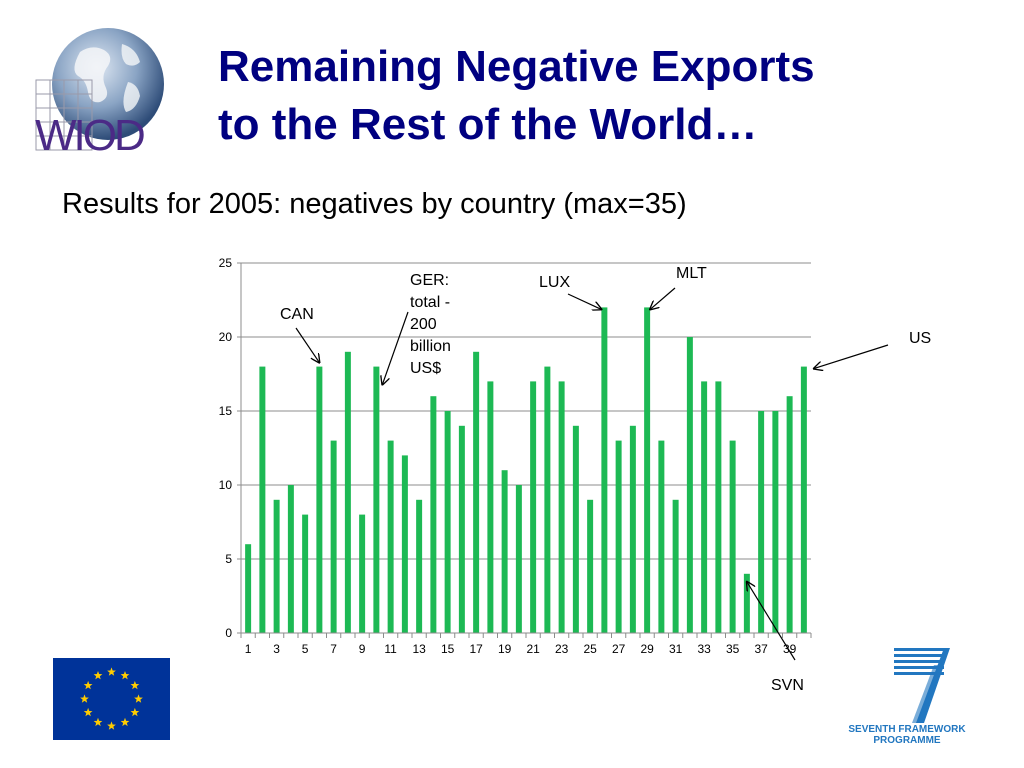  What do you see at coordinates (733, 649) in the screenshot?
I see `x-tick-label: 35` at bounding box center [733, 649].